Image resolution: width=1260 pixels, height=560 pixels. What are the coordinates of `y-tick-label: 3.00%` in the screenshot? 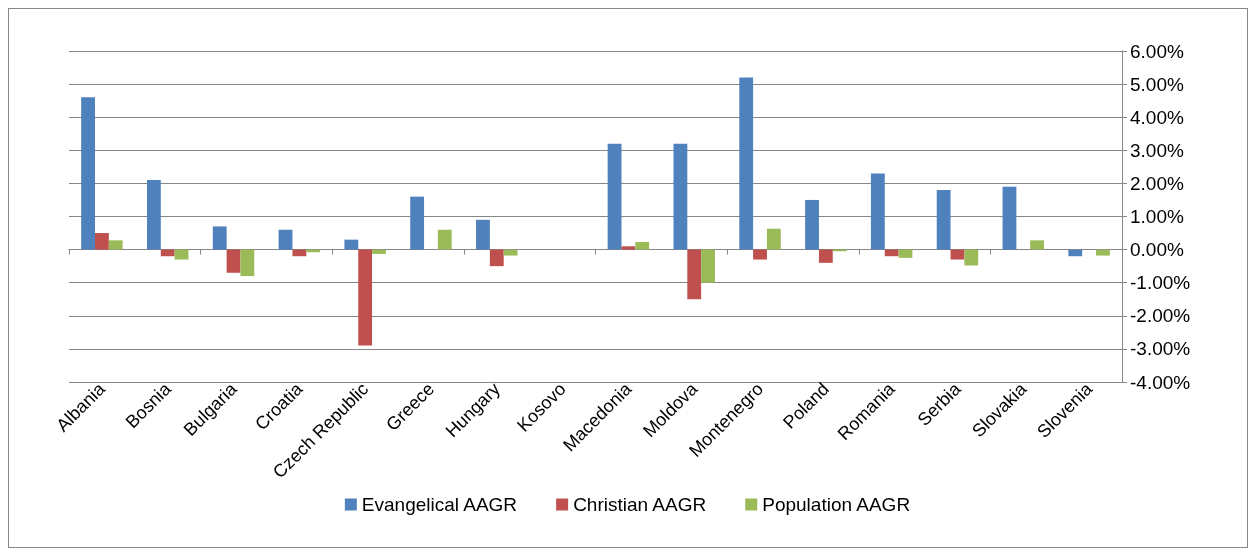 It's located at (1157, 150).